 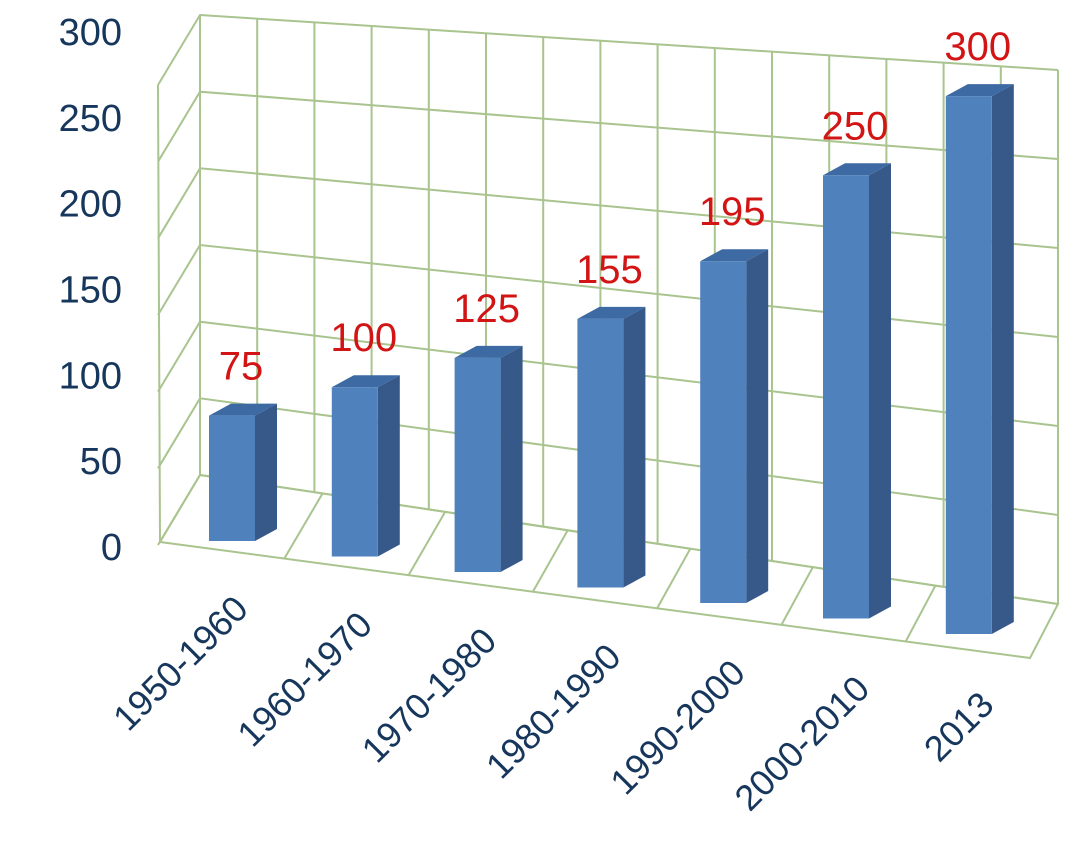 I want to click on category-label: 1950-1960, so click(x=180, y=663).